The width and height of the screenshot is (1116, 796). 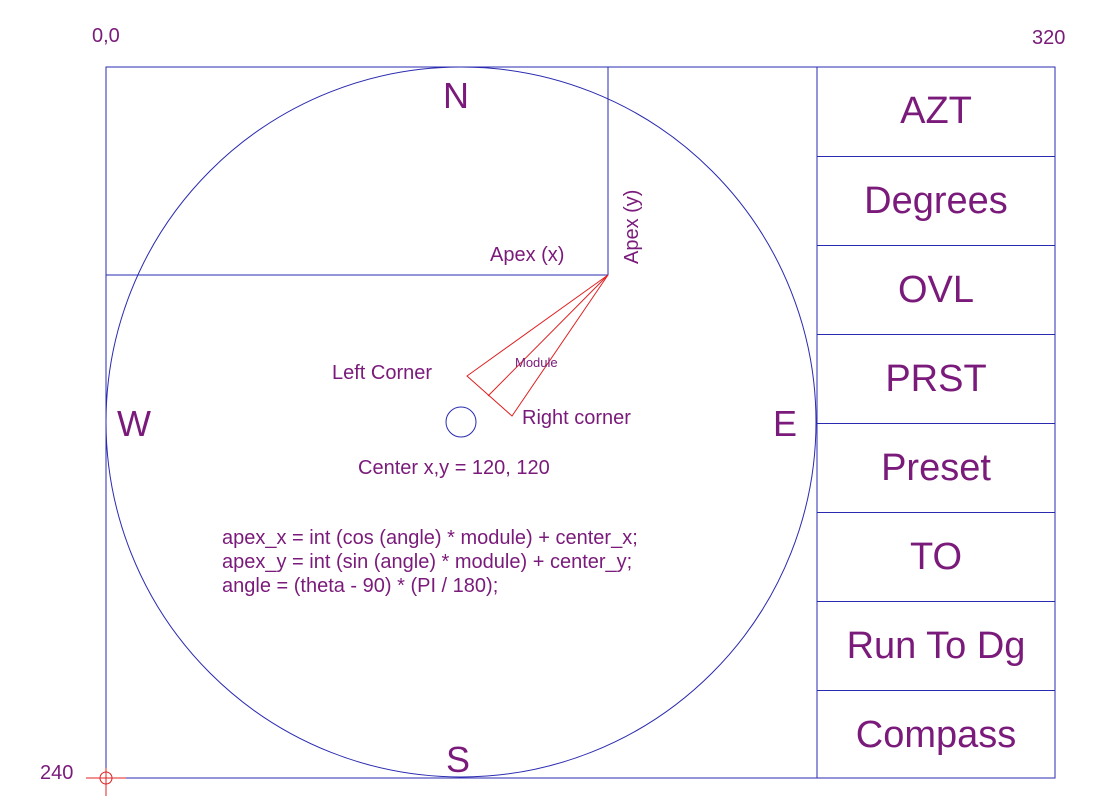 I want to click on center-hub, so click(x=461, y=422).